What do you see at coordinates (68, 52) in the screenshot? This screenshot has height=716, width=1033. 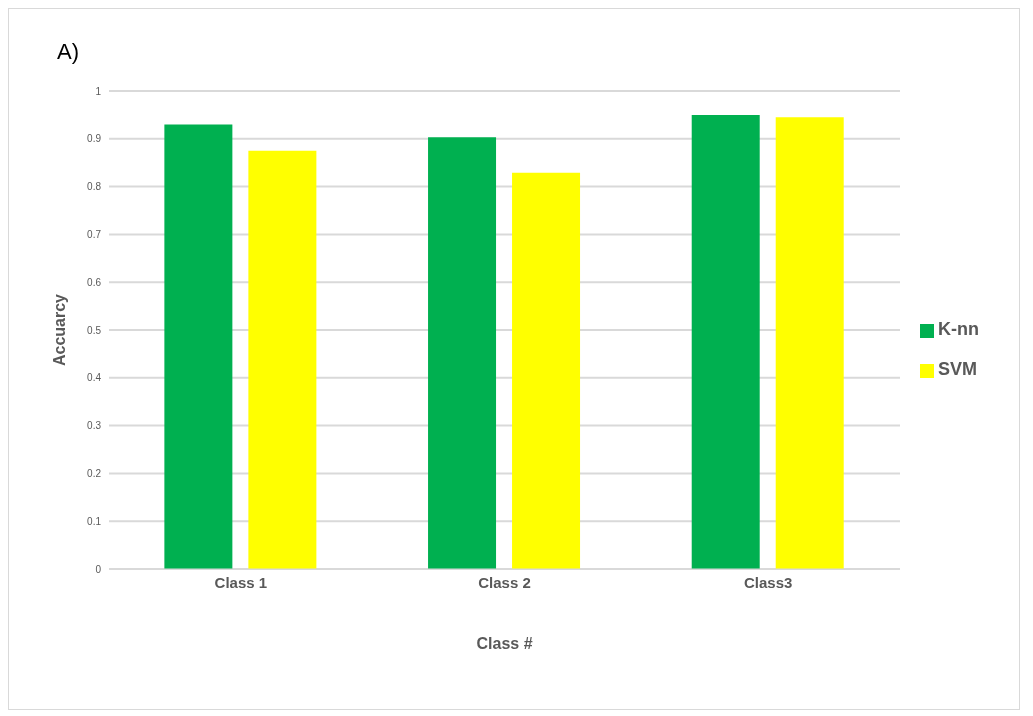 I see `chart-title: A)` at bounding box center [68, 52].